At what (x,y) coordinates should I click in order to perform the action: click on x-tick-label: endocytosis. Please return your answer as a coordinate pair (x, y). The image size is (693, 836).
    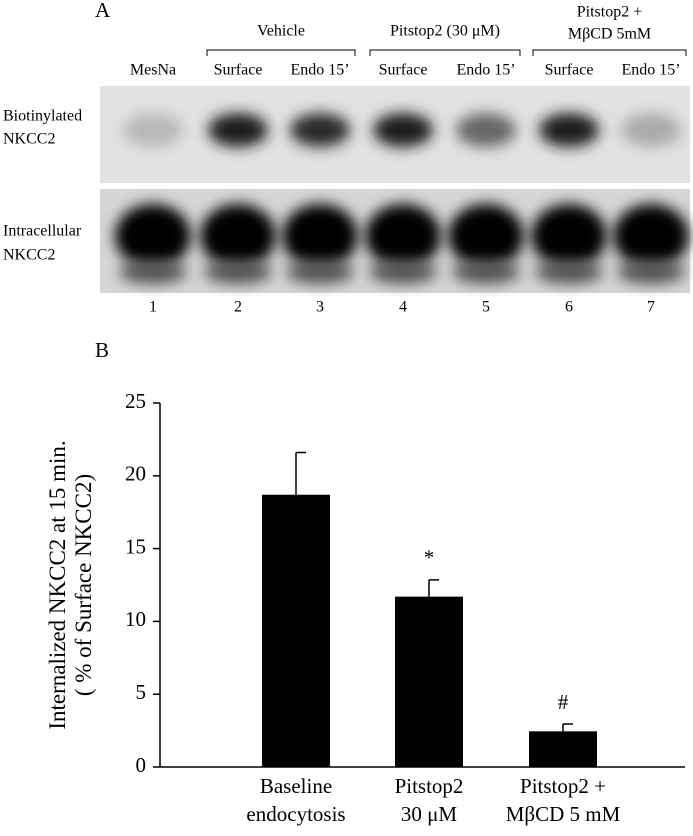
    Looking at the image, I should click on (295, 814).